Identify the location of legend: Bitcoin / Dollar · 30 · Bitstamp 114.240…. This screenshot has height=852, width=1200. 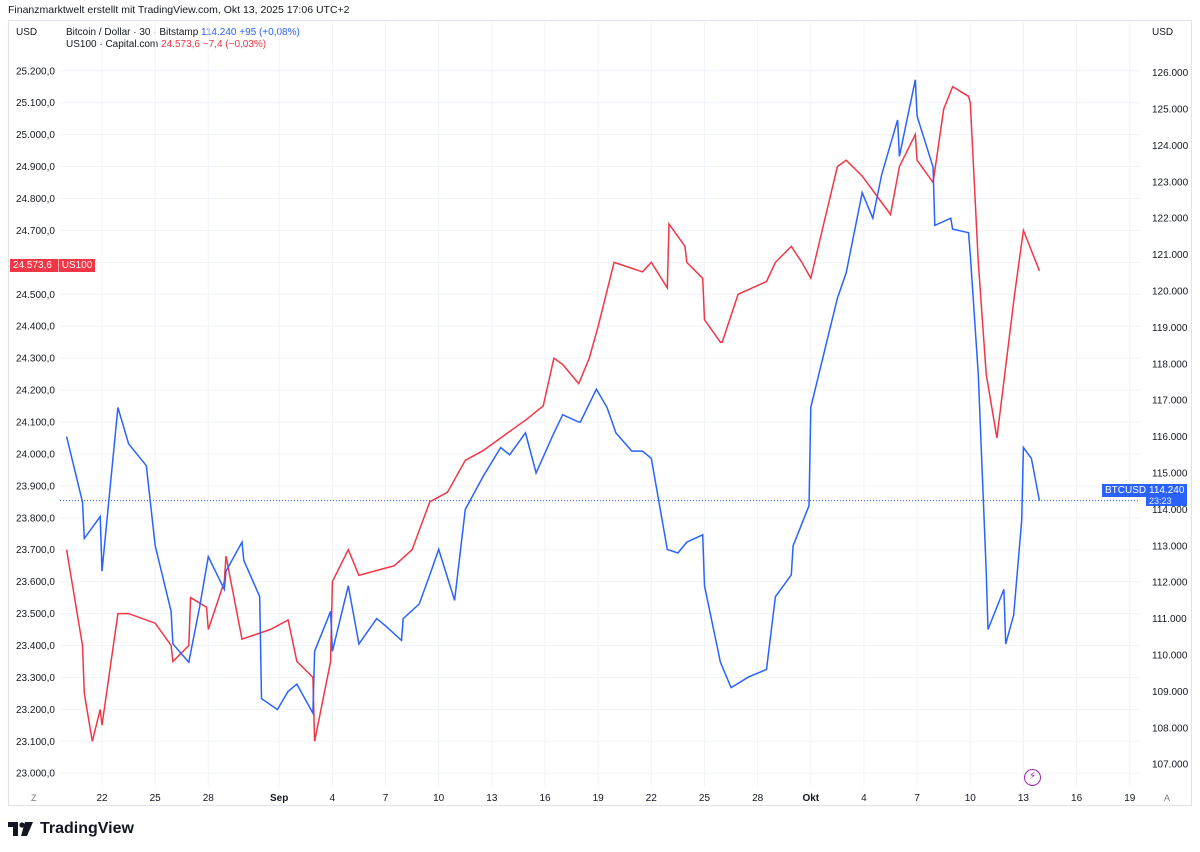
(183, 39).